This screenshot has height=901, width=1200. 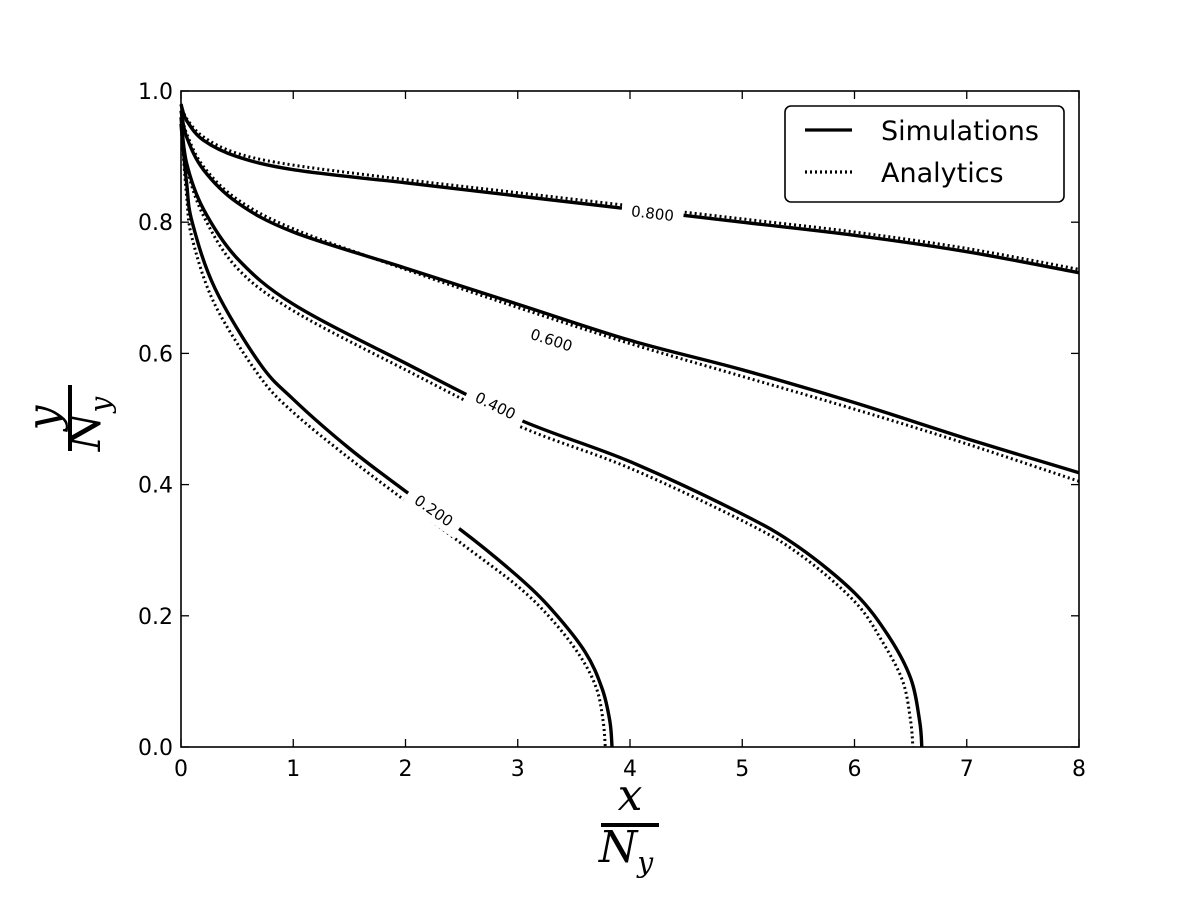 What do you see at coordinates (960, 131) in the screenshot?
I see `legend-label-simulations: Simulations` at bounding box center [960, 131].